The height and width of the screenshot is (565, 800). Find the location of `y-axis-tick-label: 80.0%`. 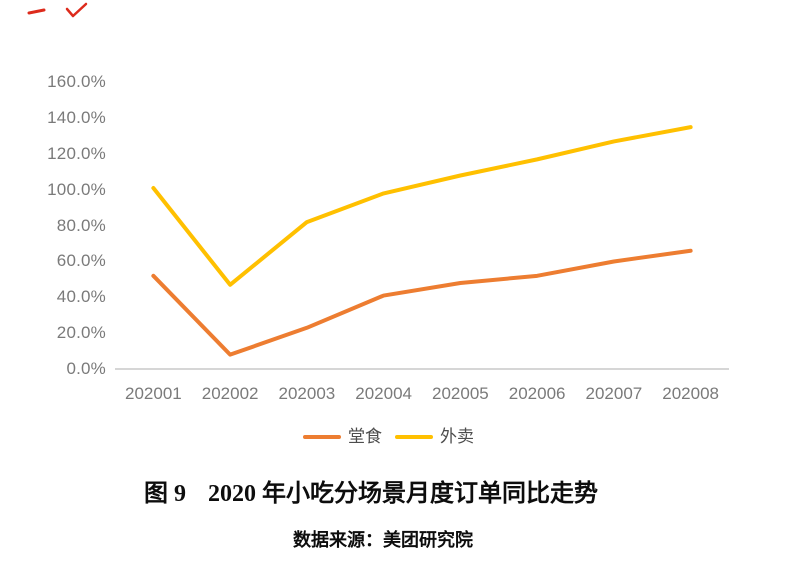

y-axis-tick-label: 80.0% is located at coordinates (81, 225).